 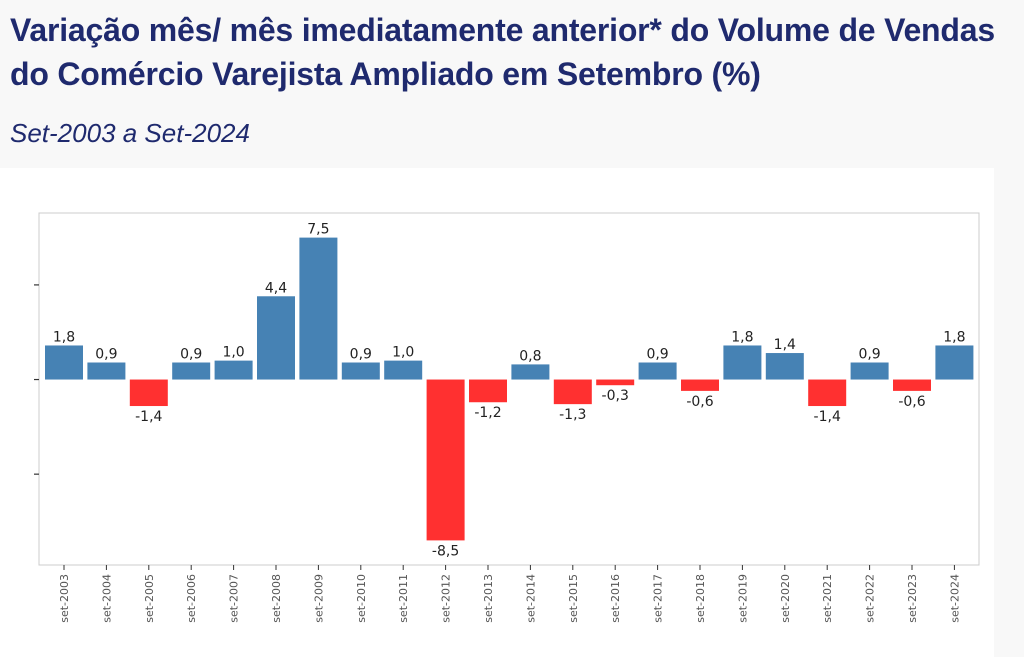 I want to click on x-tick-label: set-2018, so click(x=700, y=598).